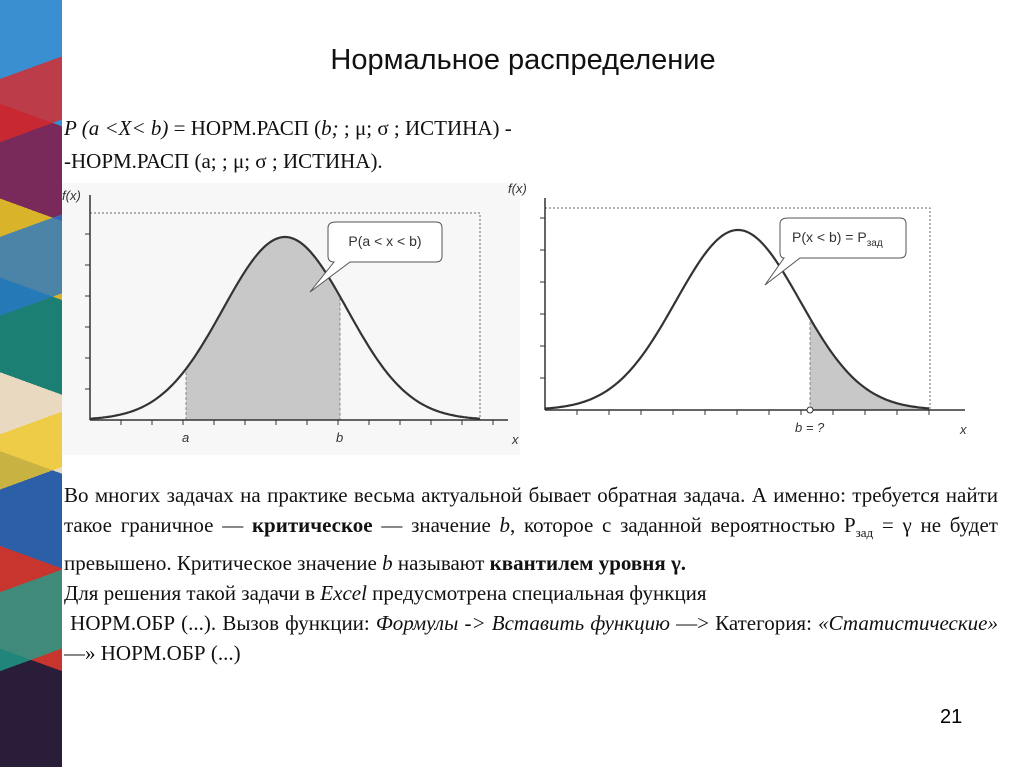 This screenshot has width=1024, height=767. Describe the element at coordinates (192, 593) in the screenshot. I see `text: Для решения такой задачи в` at that location.